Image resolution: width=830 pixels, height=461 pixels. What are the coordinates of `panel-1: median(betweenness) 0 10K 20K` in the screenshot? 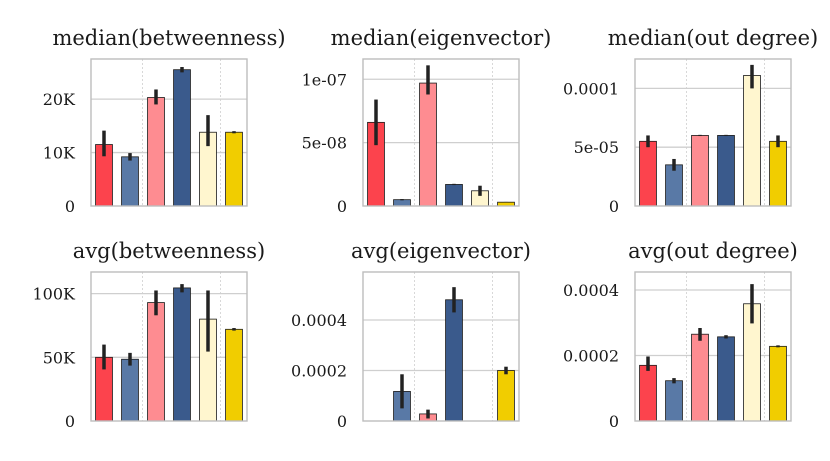 It's located at (164, 121).